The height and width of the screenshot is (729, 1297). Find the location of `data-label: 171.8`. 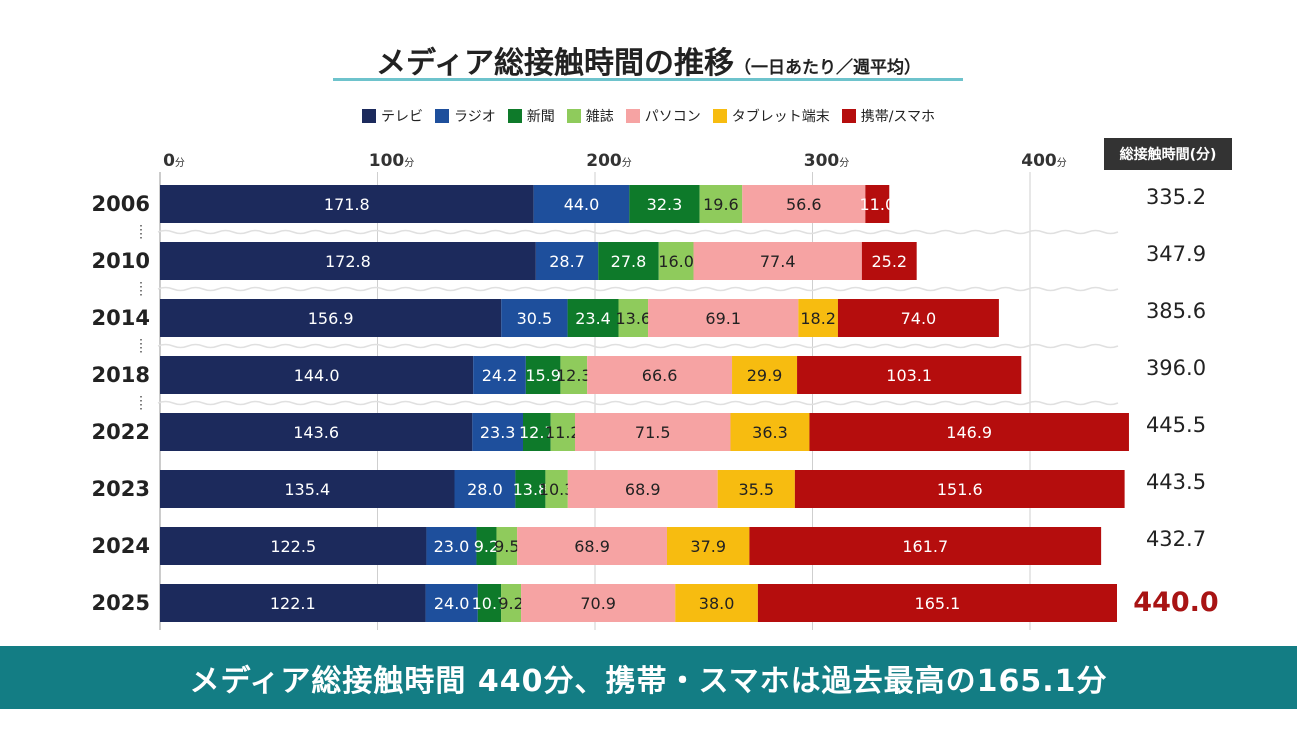

data-label: 171.8 is located at coordinates (347, 204).